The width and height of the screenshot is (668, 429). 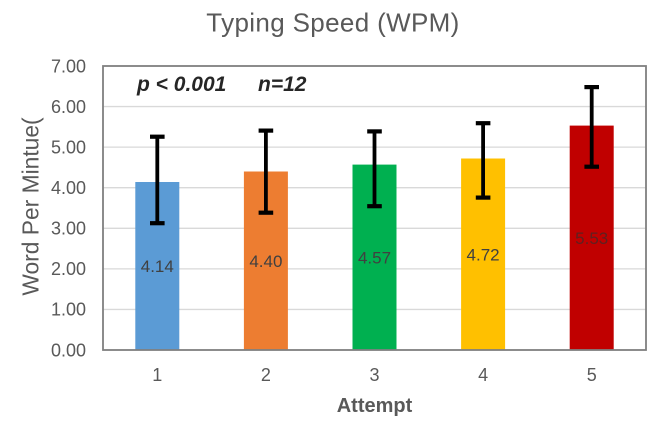 What do you see at coordinates (181, 84) in the screenshot?
I see `svg-text: p < 0.001` at bounding box center [181, 84].